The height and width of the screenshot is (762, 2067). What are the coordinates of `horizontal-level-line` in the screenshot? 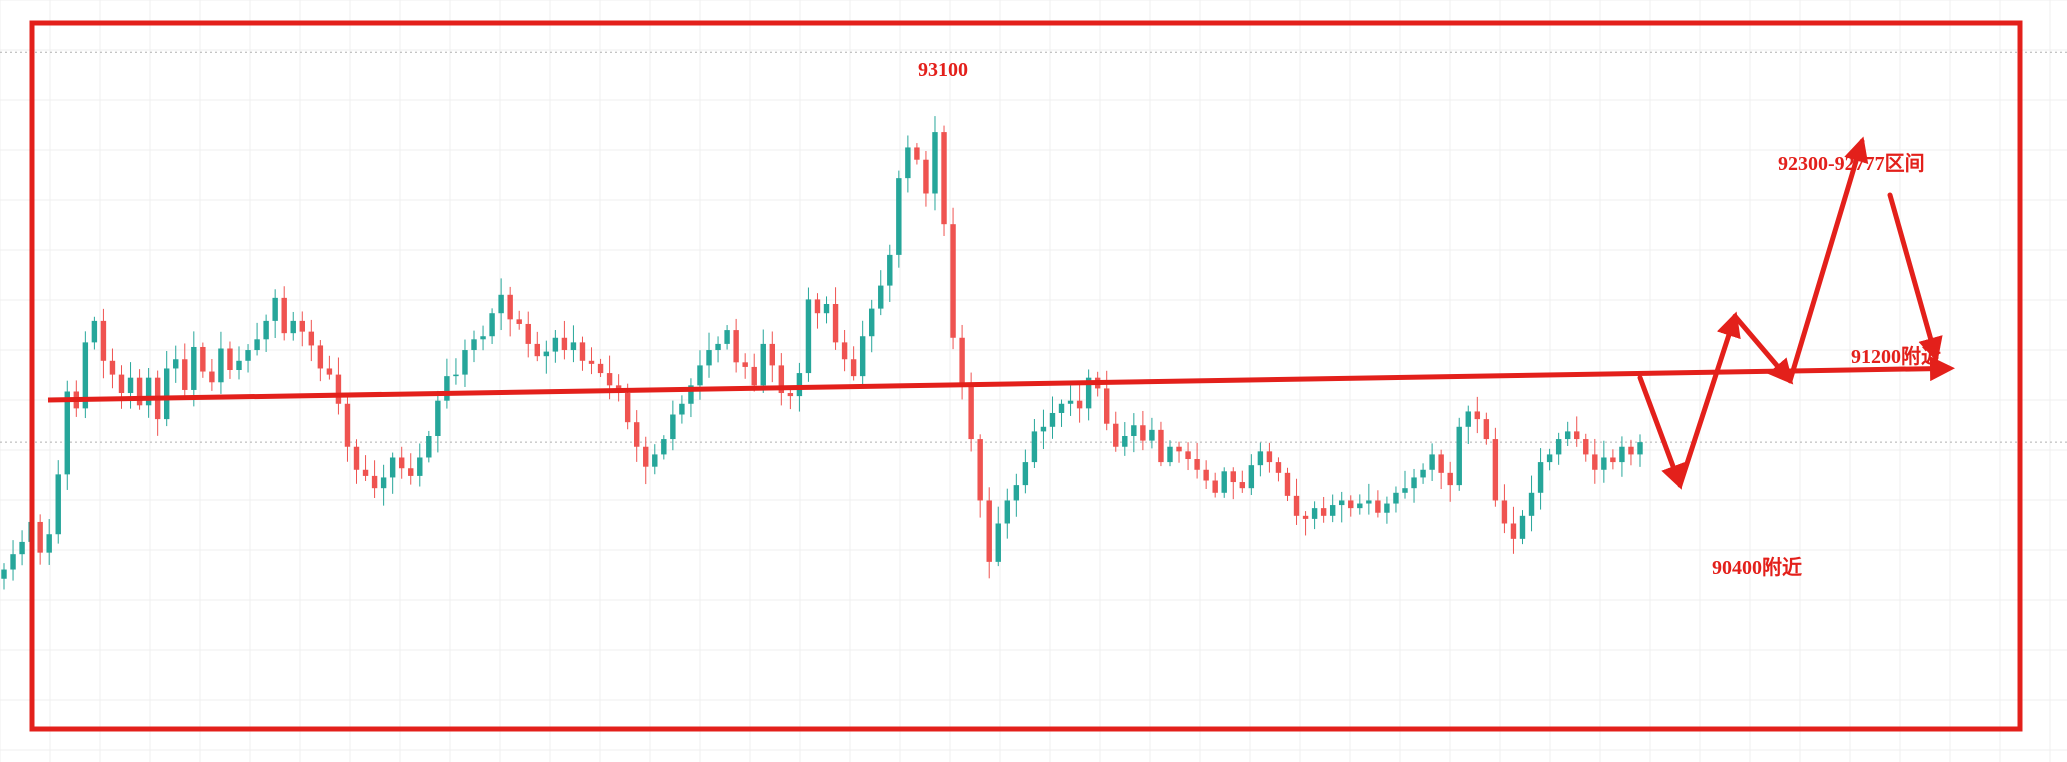 It's located at (1001, 379).